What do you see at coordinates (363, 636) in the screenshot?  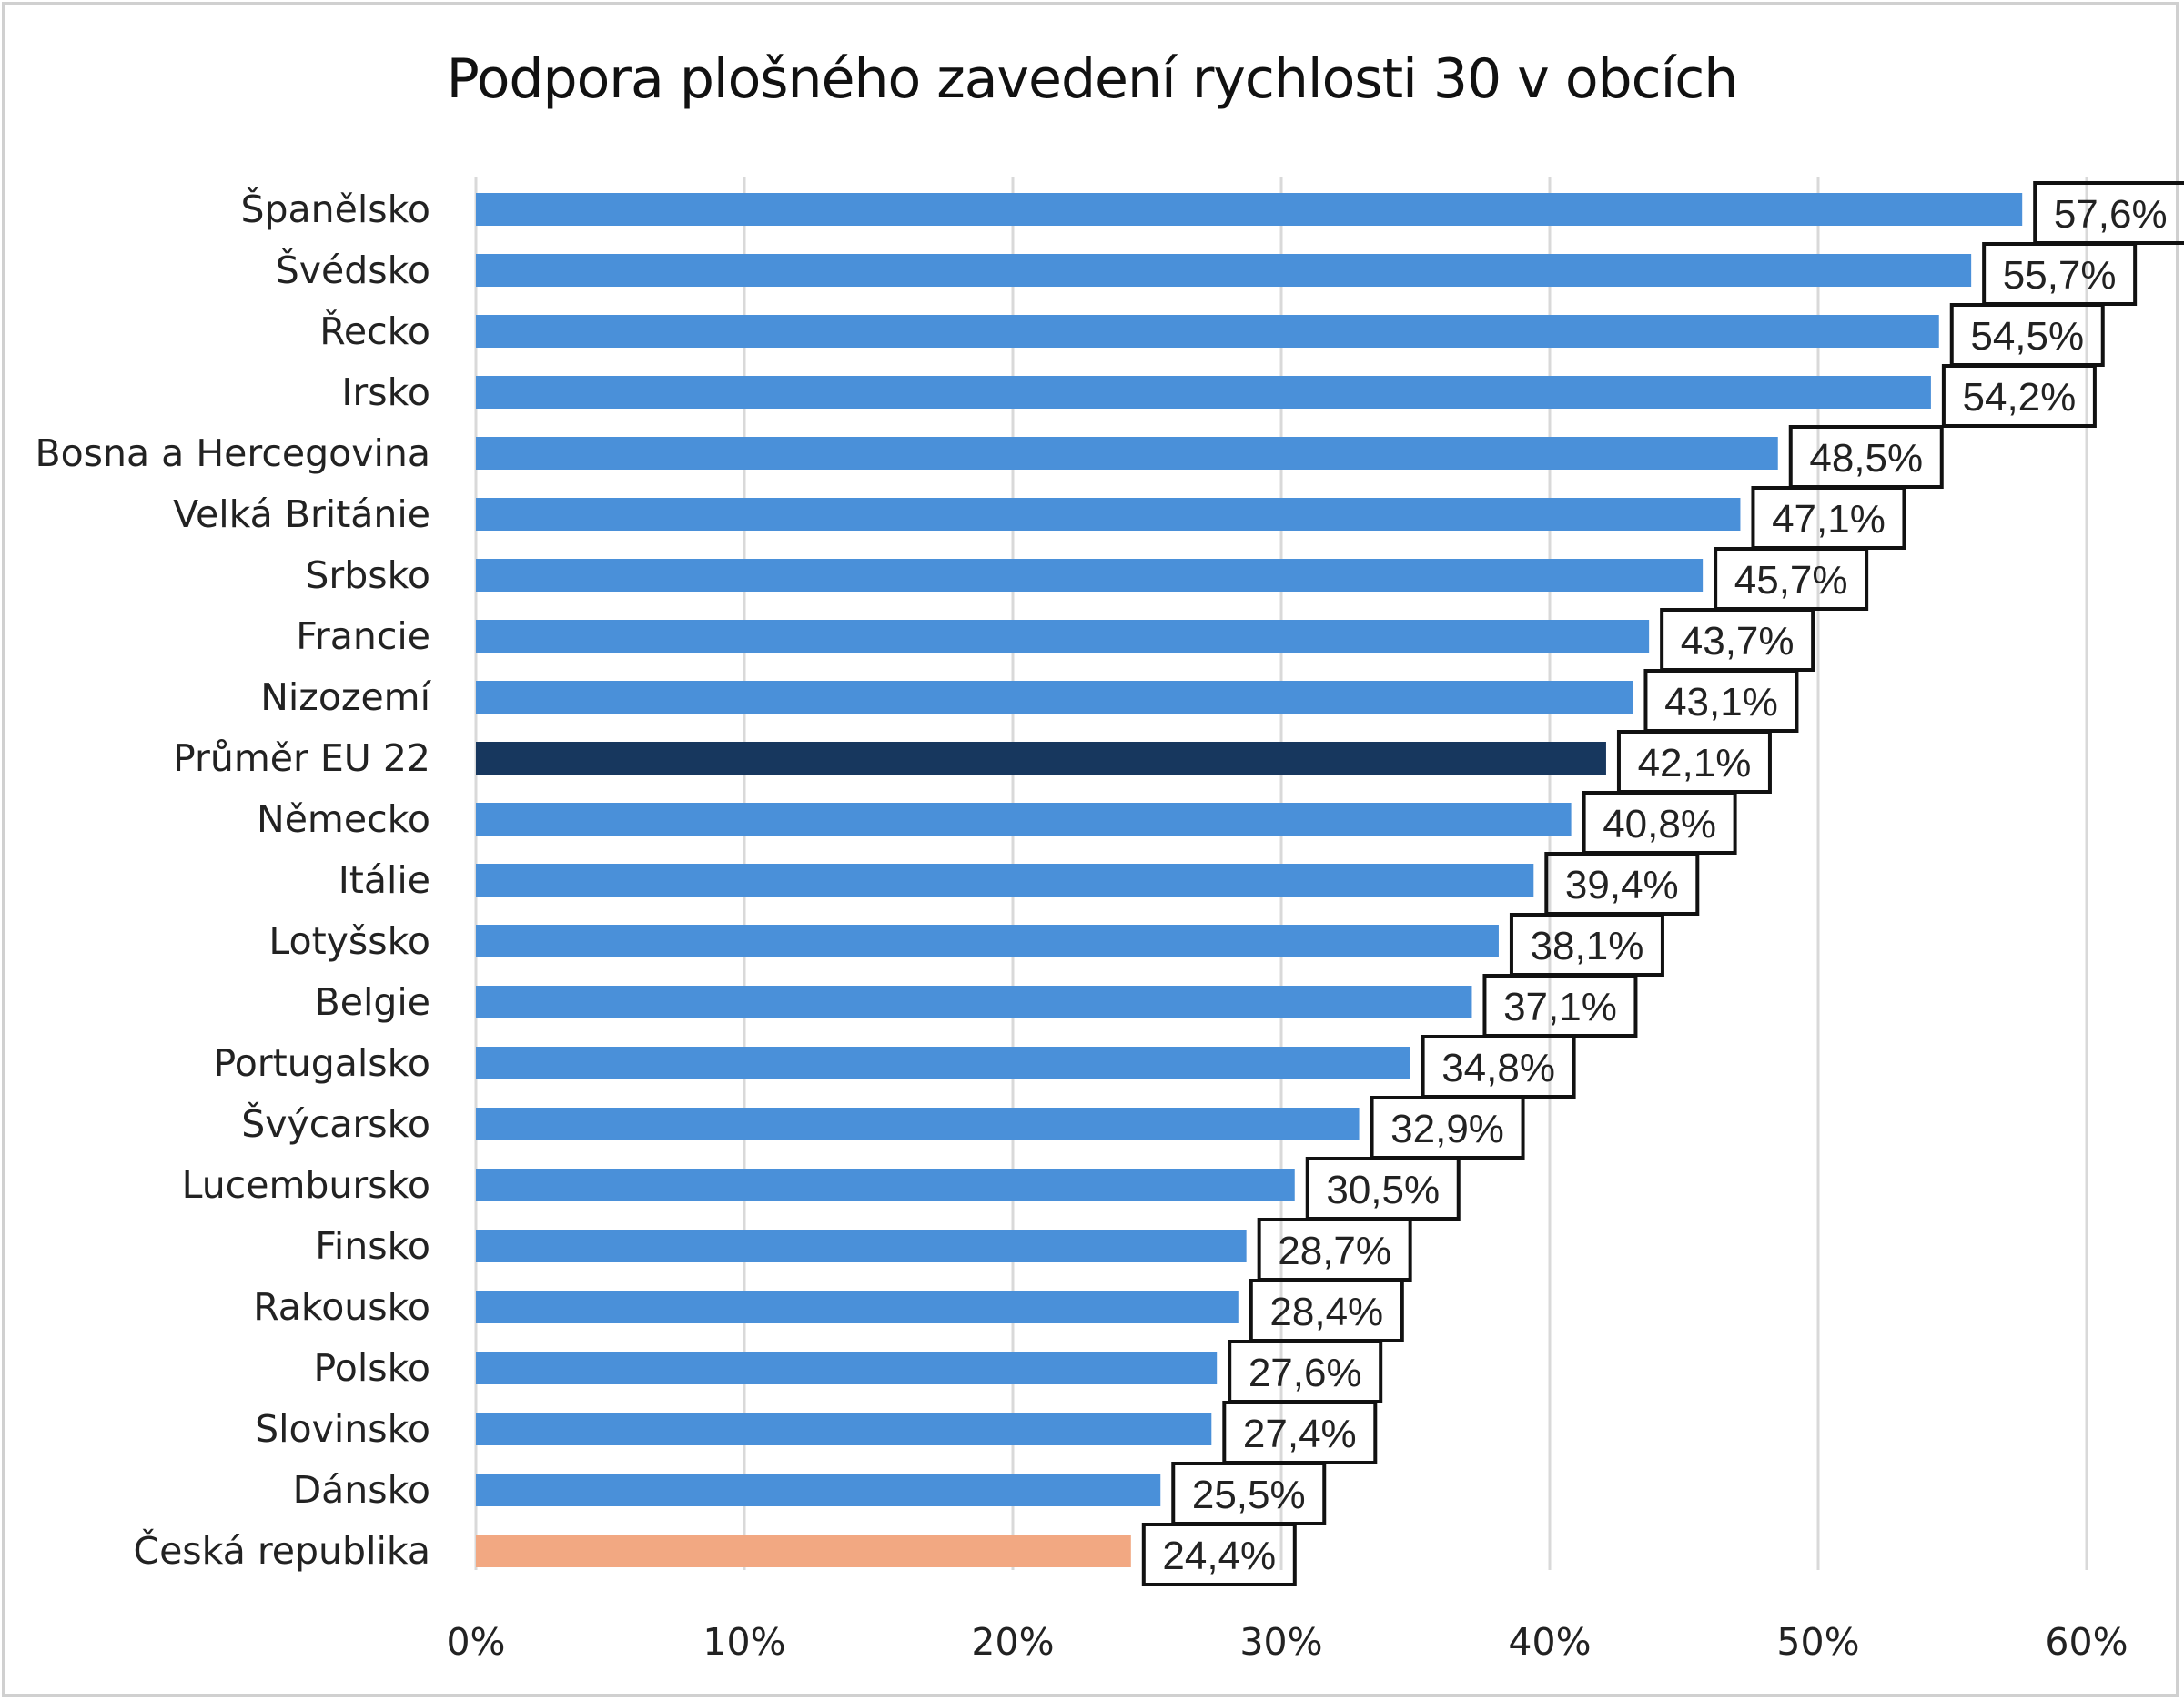 I see `category-label: Francie` at bounding box center [363, 636].